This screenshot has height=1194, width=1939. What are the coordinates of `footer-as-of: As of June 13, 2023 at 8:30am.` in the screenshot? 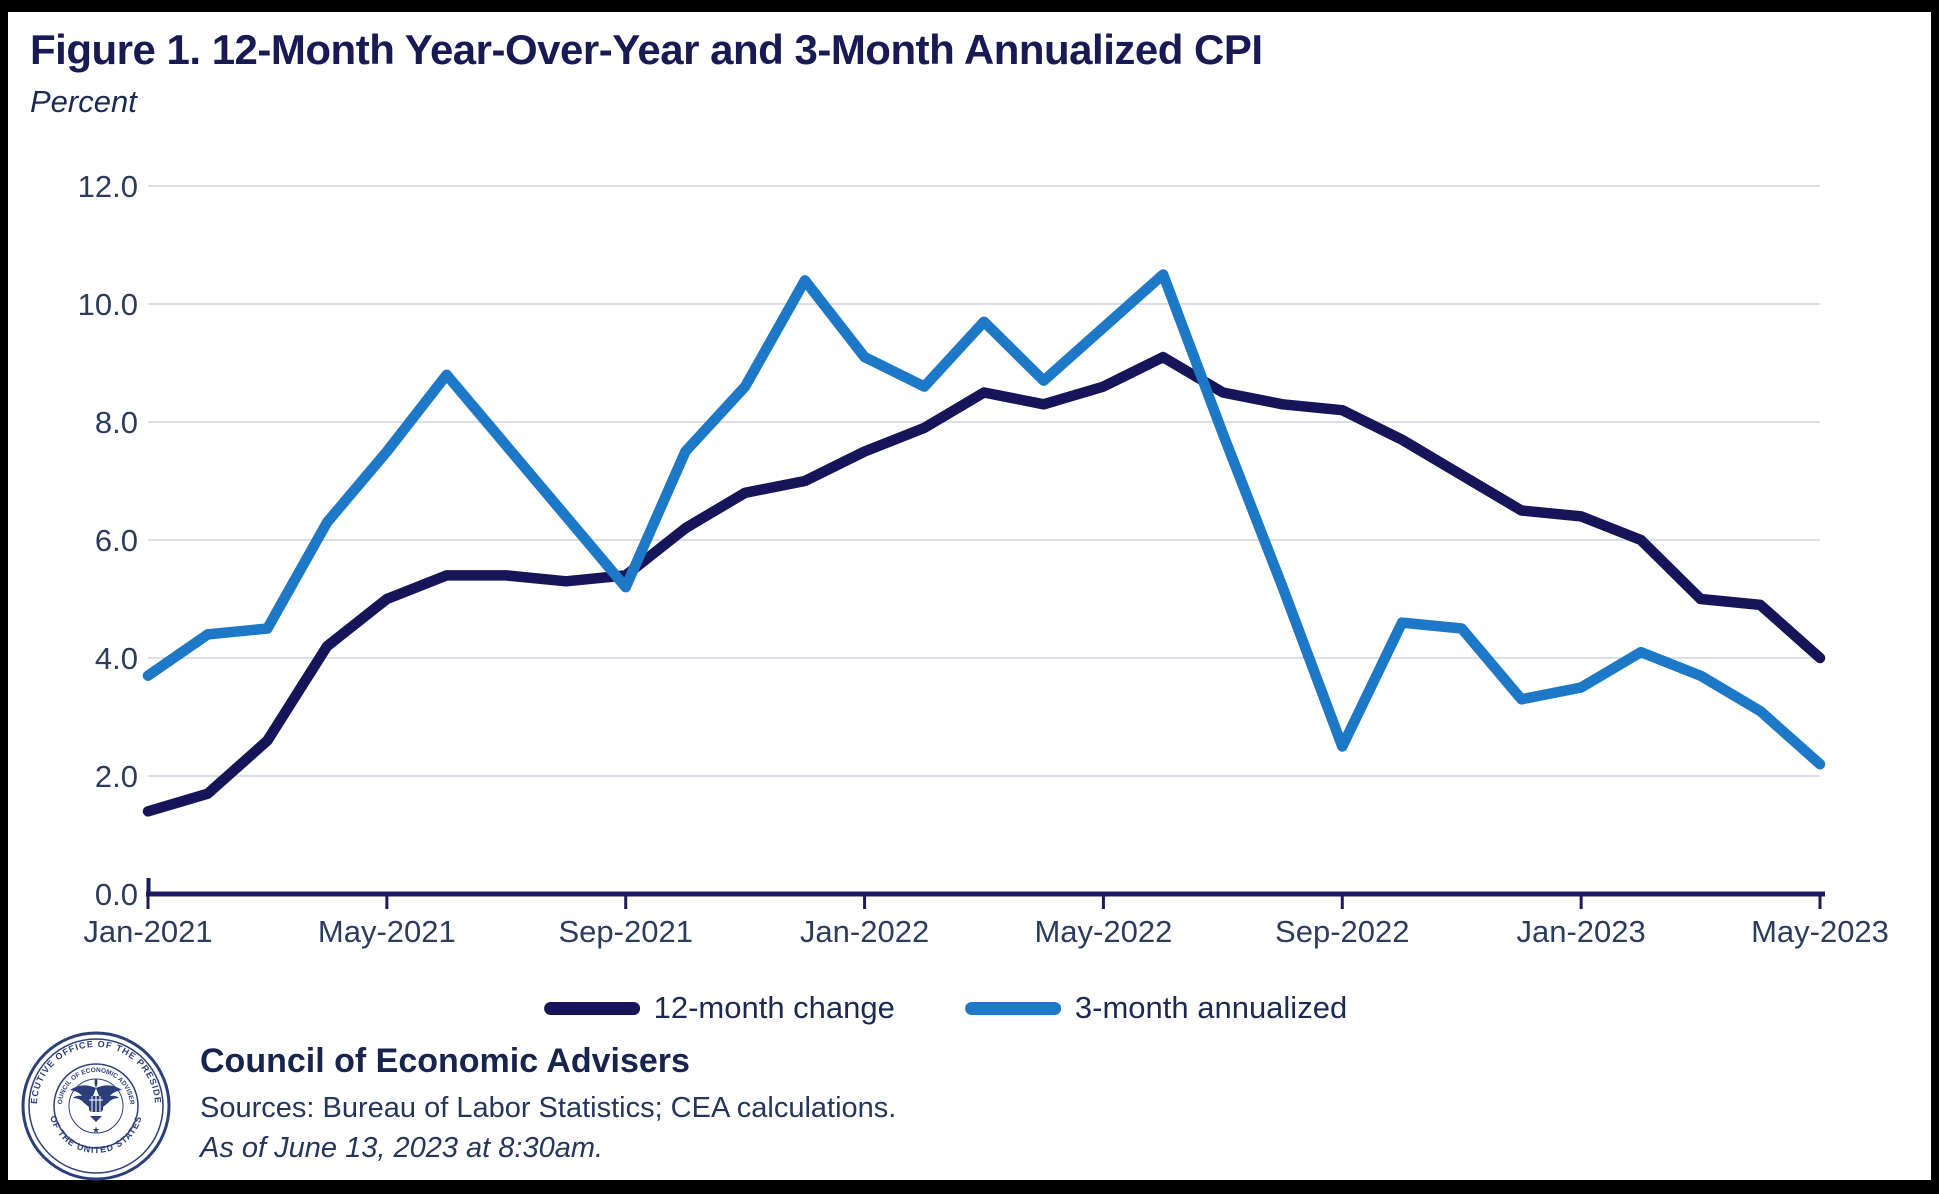 It's located at (402, 1148).